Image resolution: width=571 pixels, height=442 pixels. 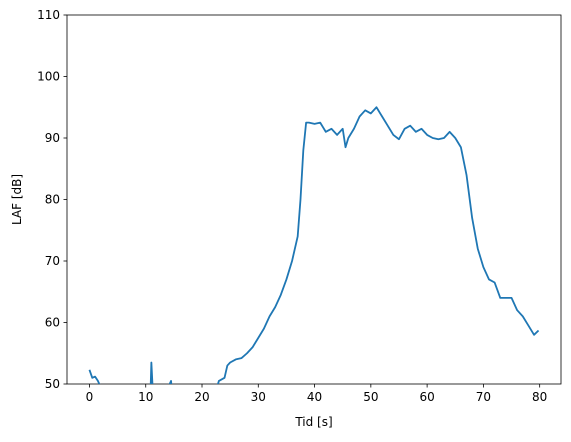 I want to click on x-tick-label: 50, so click(x=370, y=397).